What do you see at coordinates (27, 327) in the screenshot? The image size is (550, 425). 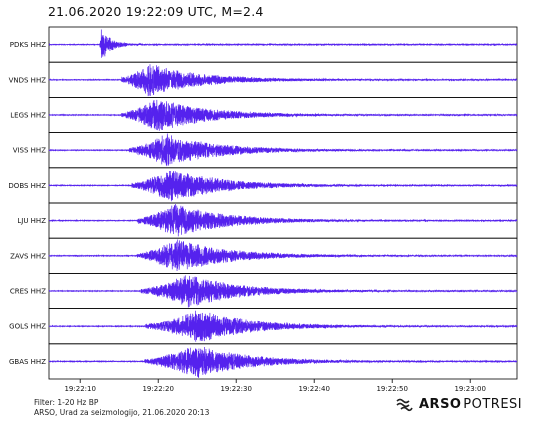 I see `station-label: GOLS HHZ` at bounding box center [27, 327].